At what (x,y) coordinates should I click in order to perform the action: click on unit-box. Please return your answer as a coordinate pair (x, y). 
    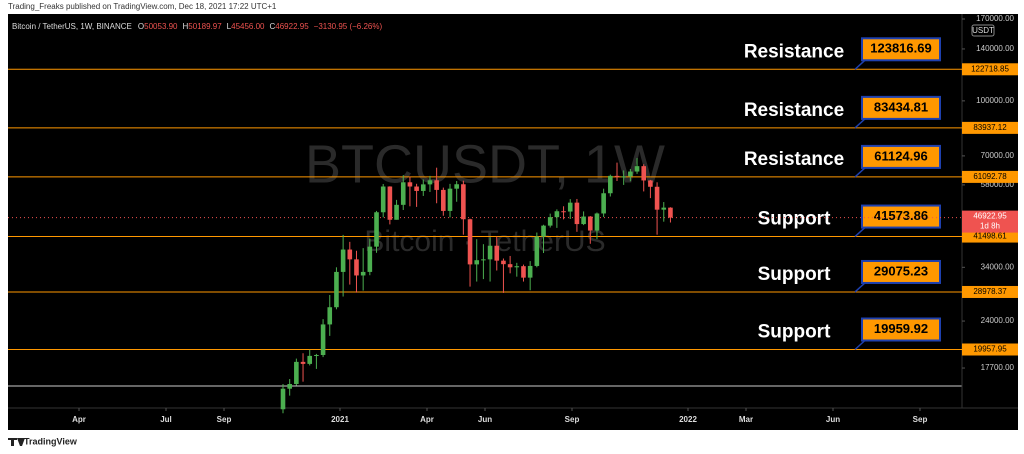
    Looking at the image, I should click on (983, 30).